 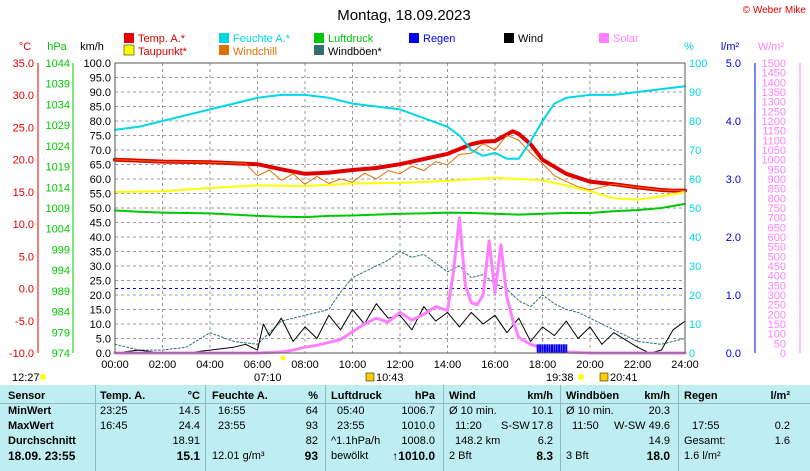 What do you see at coordinates (706, 426) in the screenshot?
I see `rain-max-time: 17:55` at bounding box center [706, 426].